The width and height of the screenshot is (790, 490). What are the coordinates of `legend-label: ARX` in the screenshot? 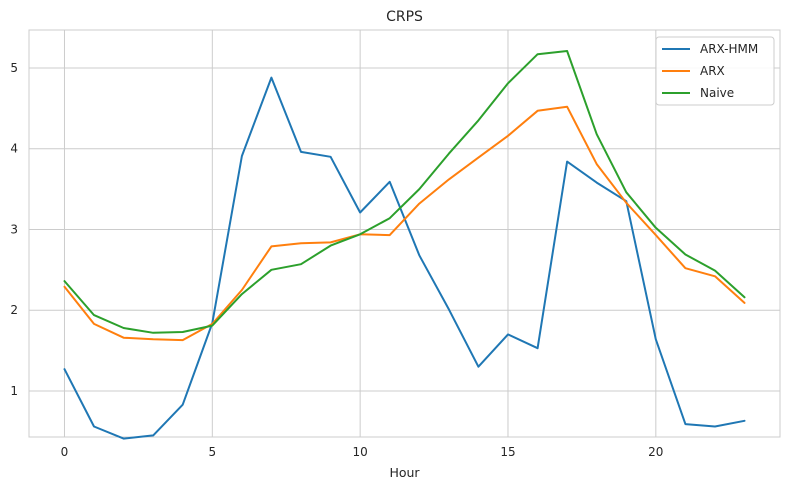 It's located at (712, 71).